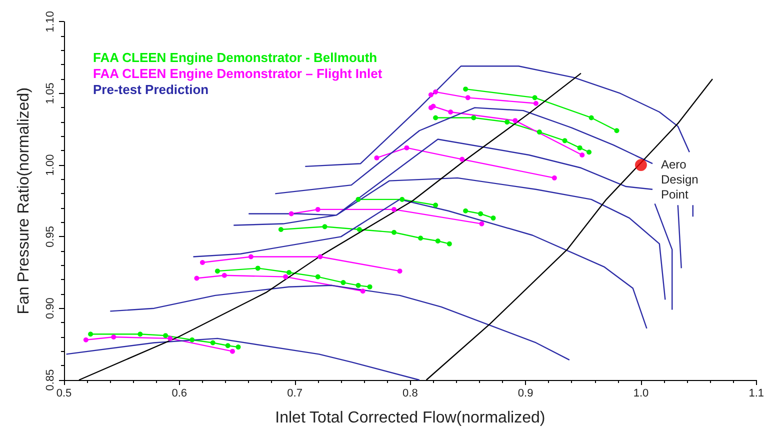 The image size is (775, 439). Describe the element at coordinates (294, 394) in the screenshot. I see `x-tick-label: 0.7` at that location.